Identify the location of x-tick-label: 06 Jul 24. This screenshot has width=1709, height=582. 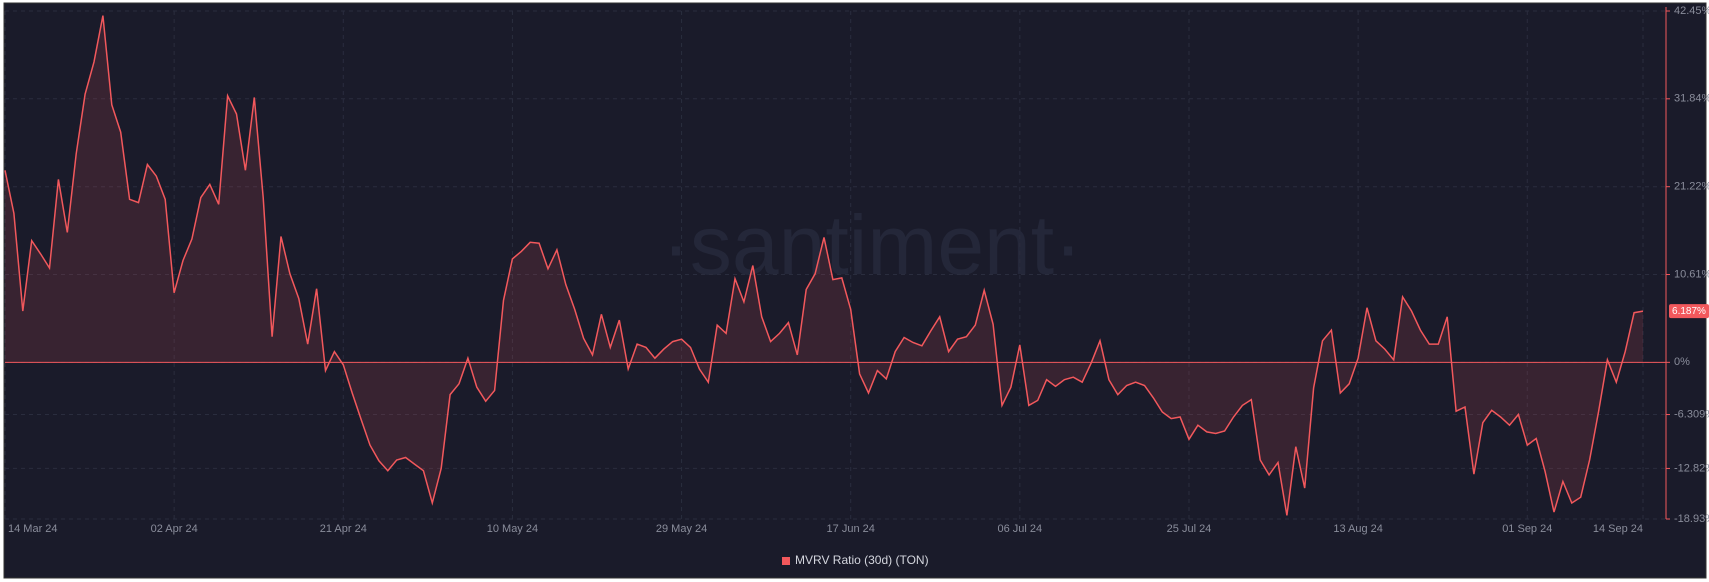
(1020, 529).